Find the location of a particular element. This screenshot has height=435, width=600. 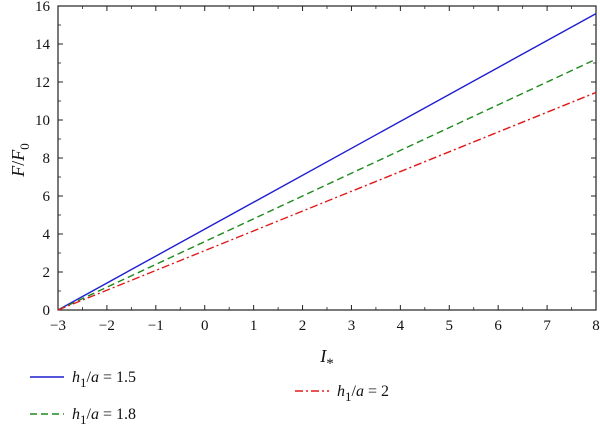

x-tick-label: −2 is located at coordinates (107, 326).